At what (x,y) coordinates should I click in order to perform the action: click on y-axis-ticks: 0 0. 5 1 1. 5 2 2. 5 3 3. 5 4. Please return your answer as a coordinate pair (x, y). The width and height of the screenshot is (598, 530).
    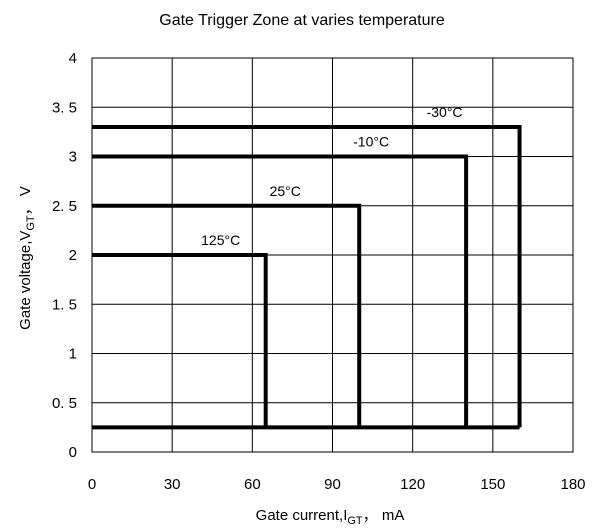
    Looking at the image, I should click on (64, 255).